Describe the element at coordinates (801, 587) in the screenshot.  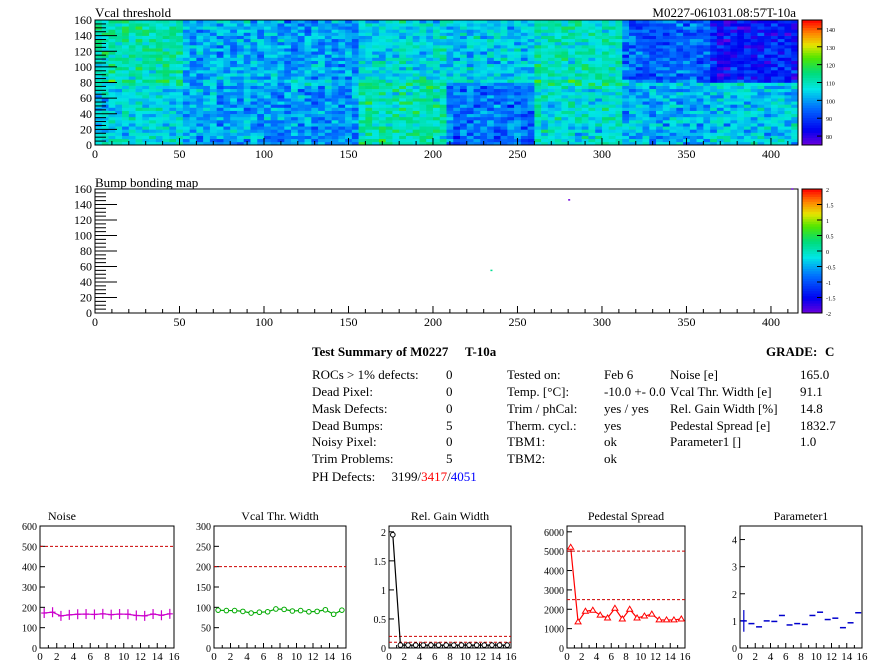
I see `parameter1-frame` at that location.